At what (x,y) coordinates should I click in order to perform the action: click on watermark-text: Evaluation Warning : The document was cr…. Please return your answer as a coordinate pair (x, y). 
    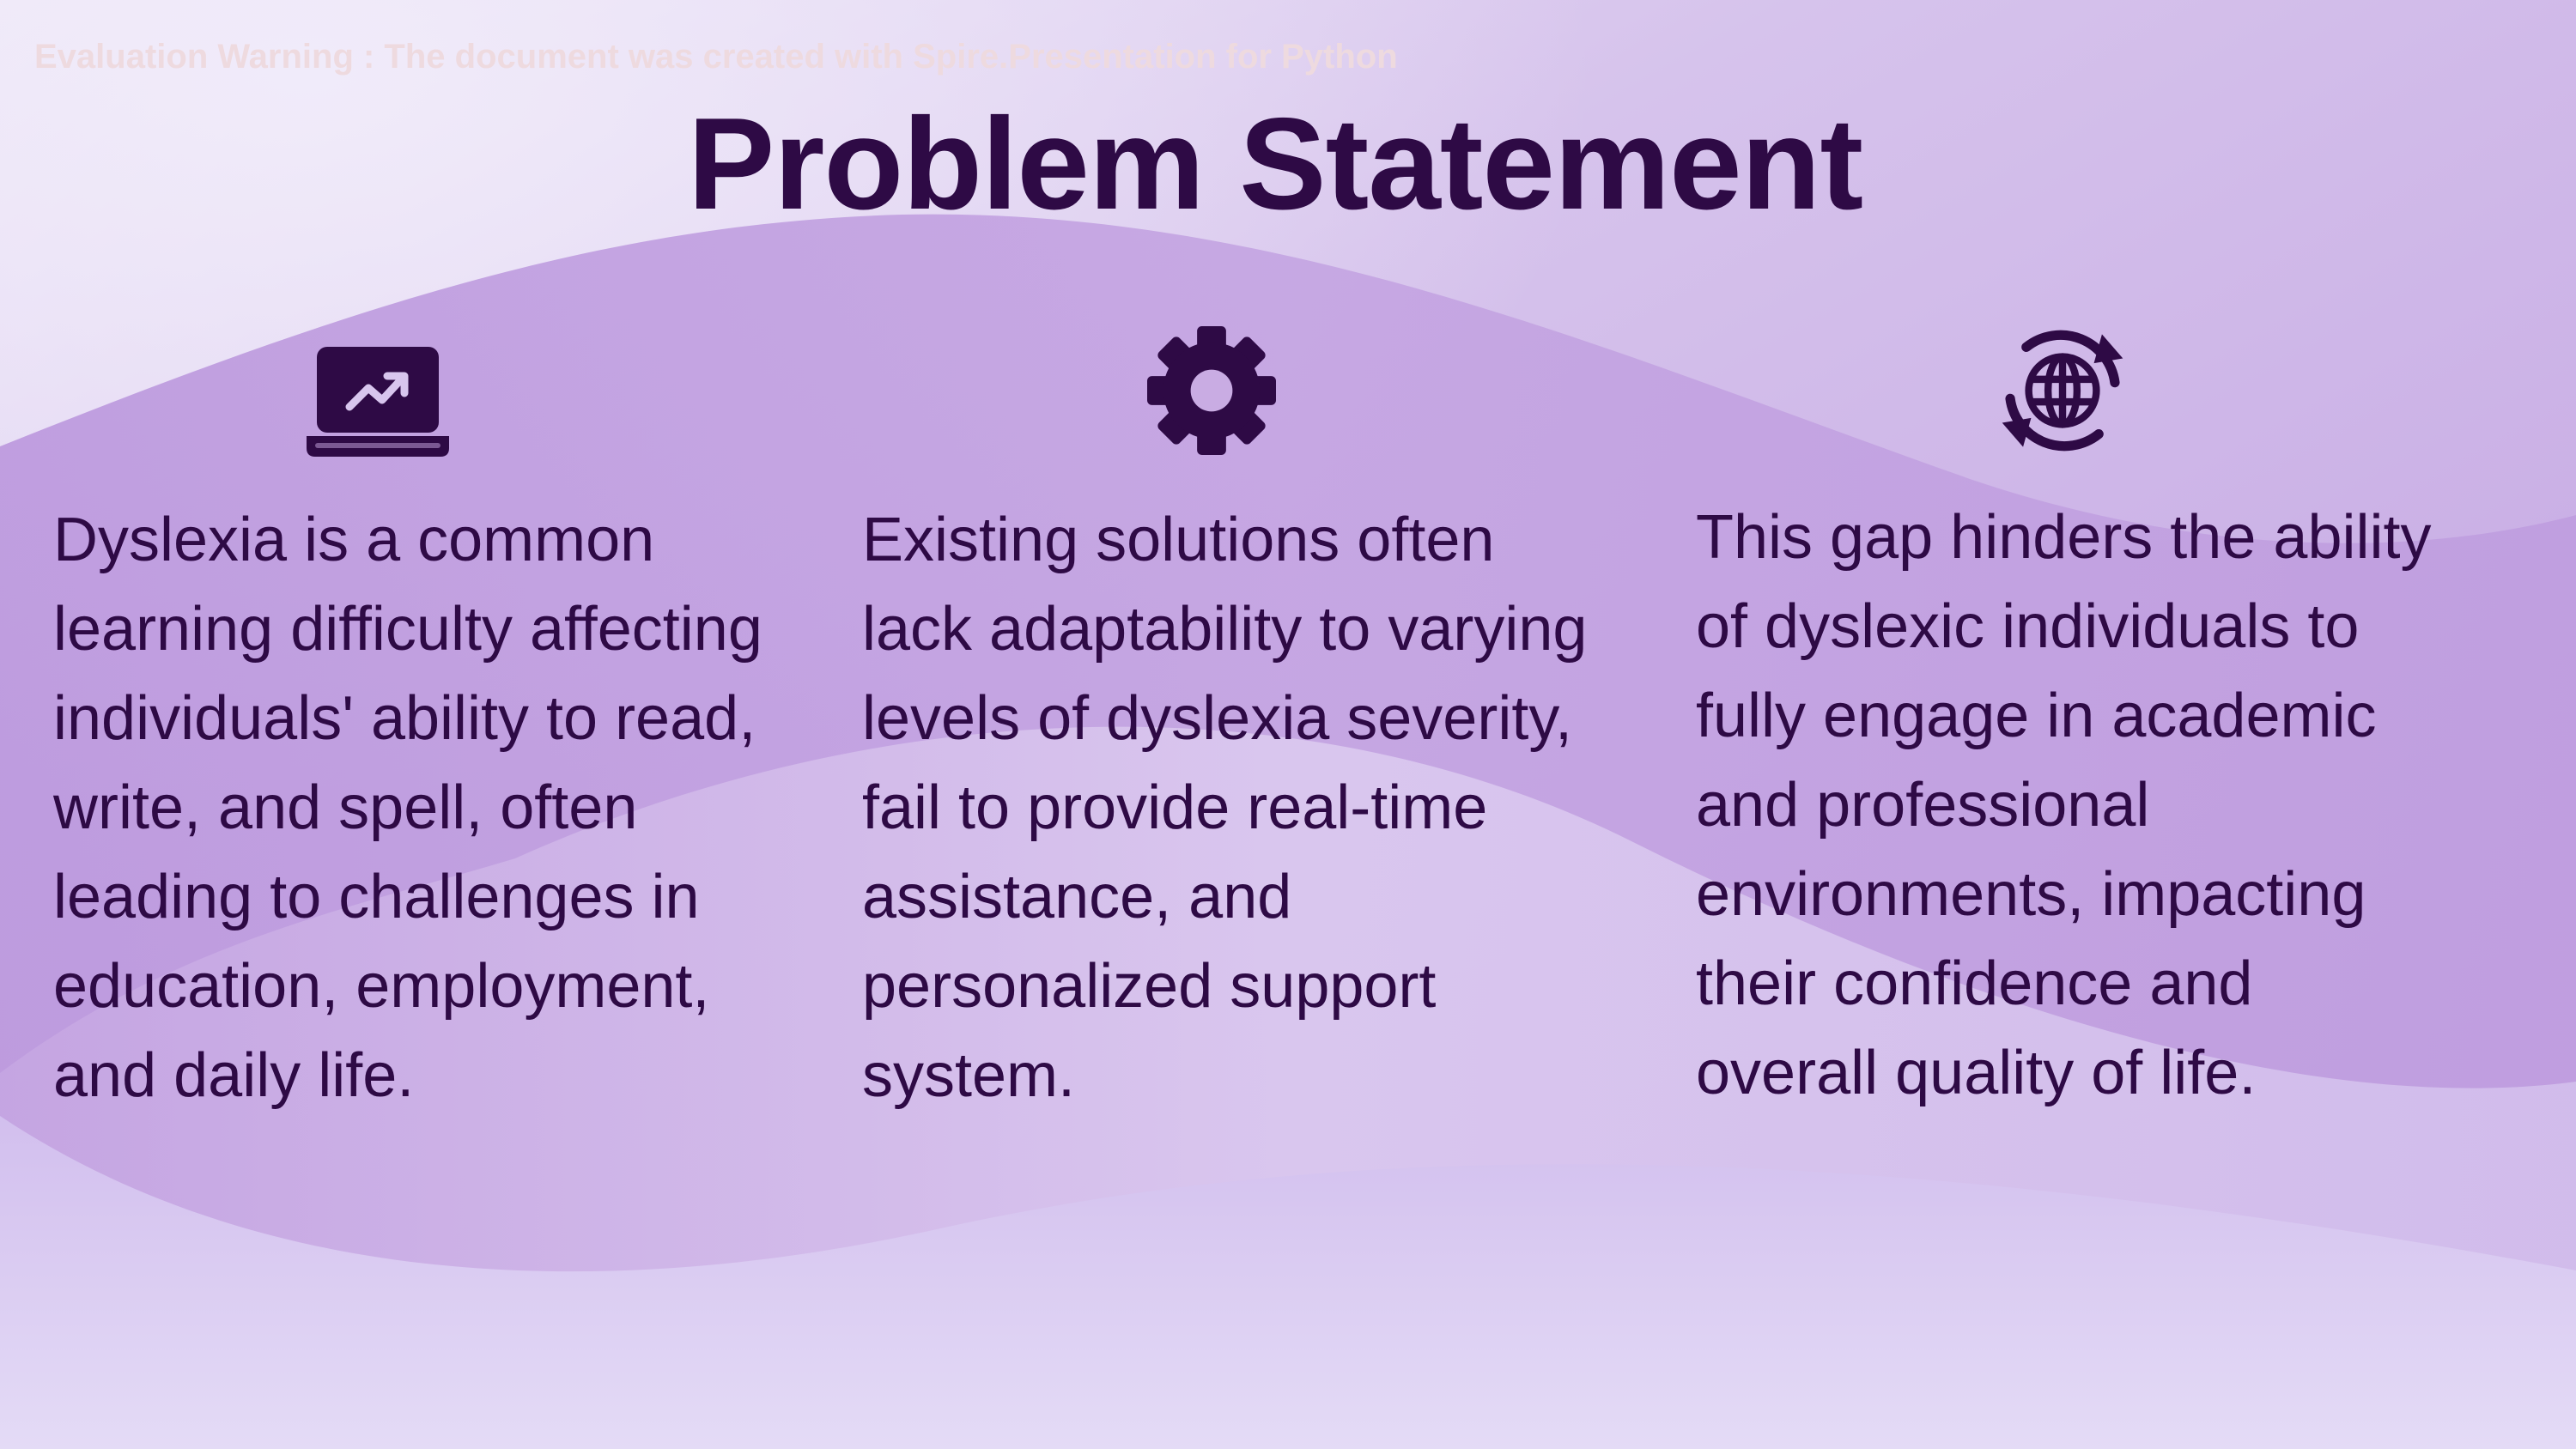
    Looking at the image, I should click on (716, 57).